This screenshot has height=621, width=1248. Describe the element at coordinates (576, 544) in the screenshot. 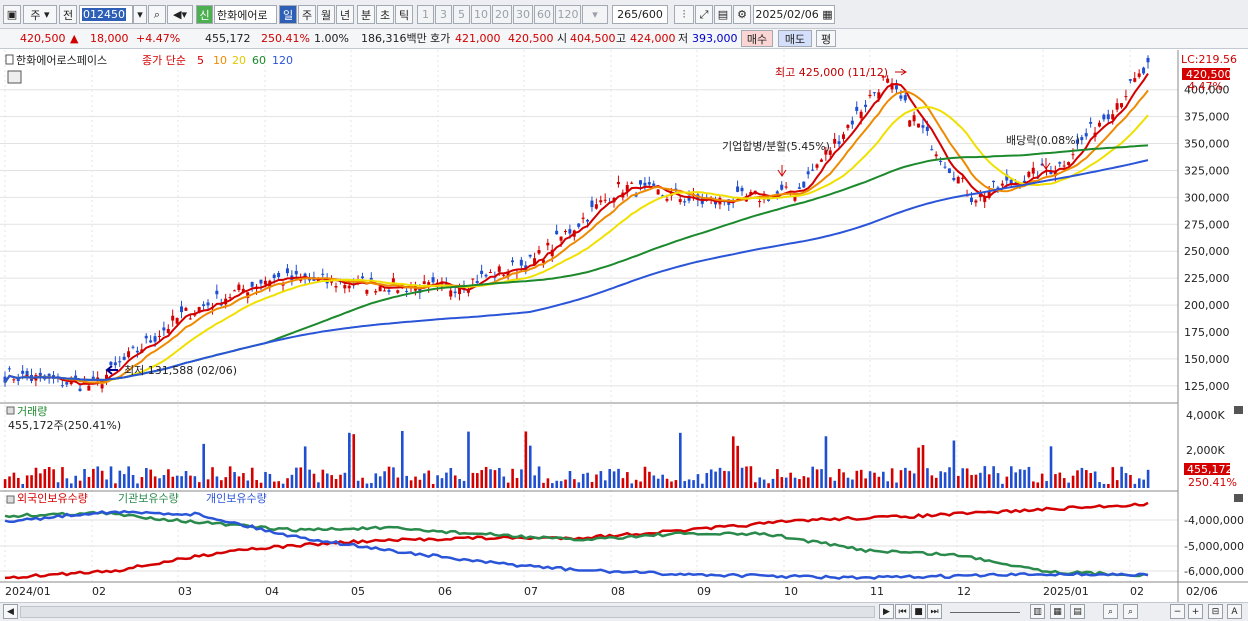

I see `holding-line` at that location.